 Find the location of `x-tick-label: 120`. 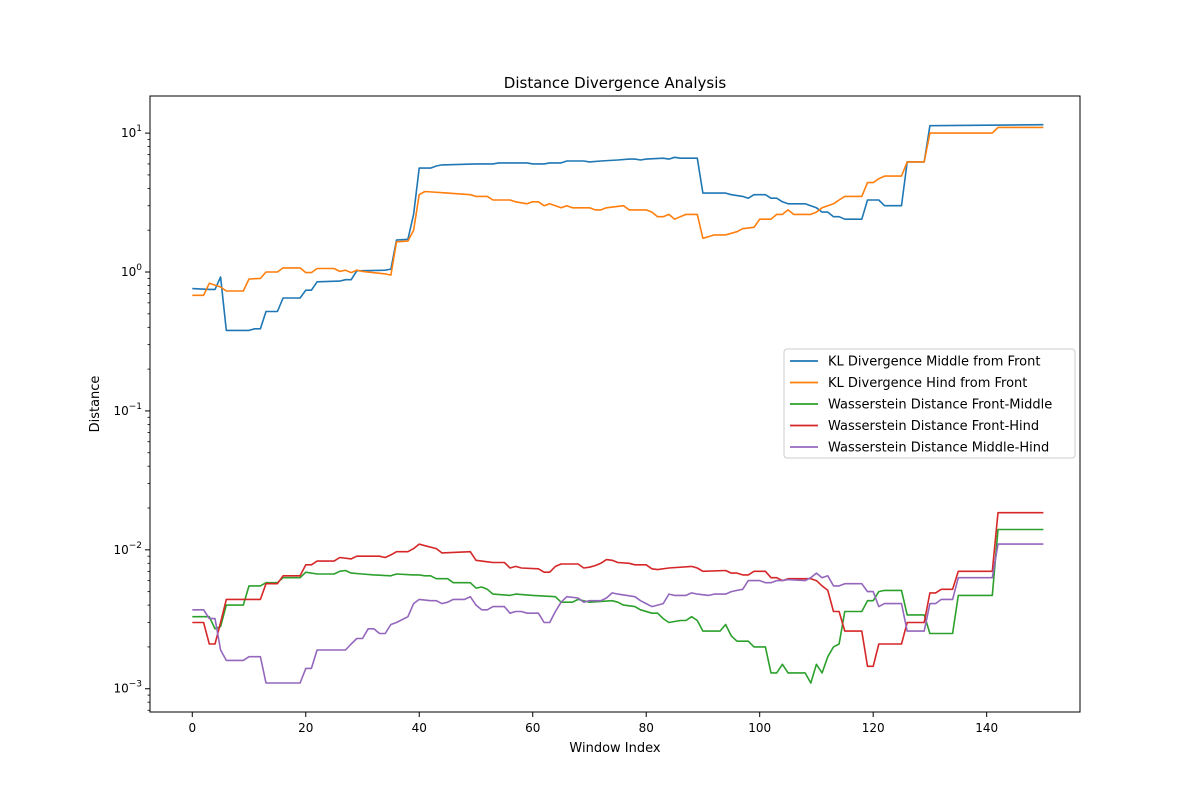

x-tick-label: 120 is located at coordinates (873, 728).